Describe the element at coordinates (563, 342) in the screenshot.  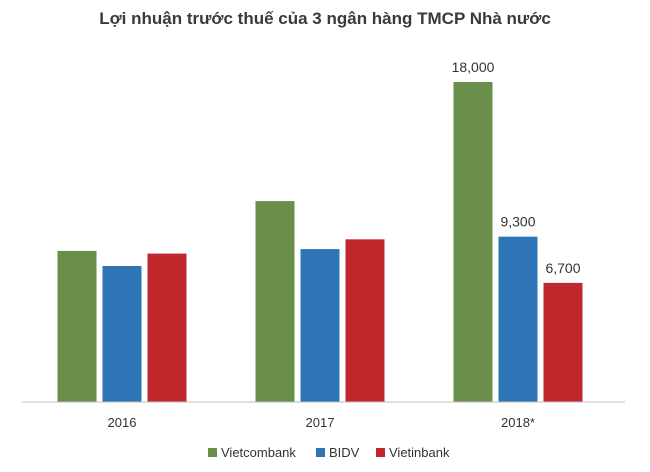
I see `bar-vietinbank-2018` at that location.